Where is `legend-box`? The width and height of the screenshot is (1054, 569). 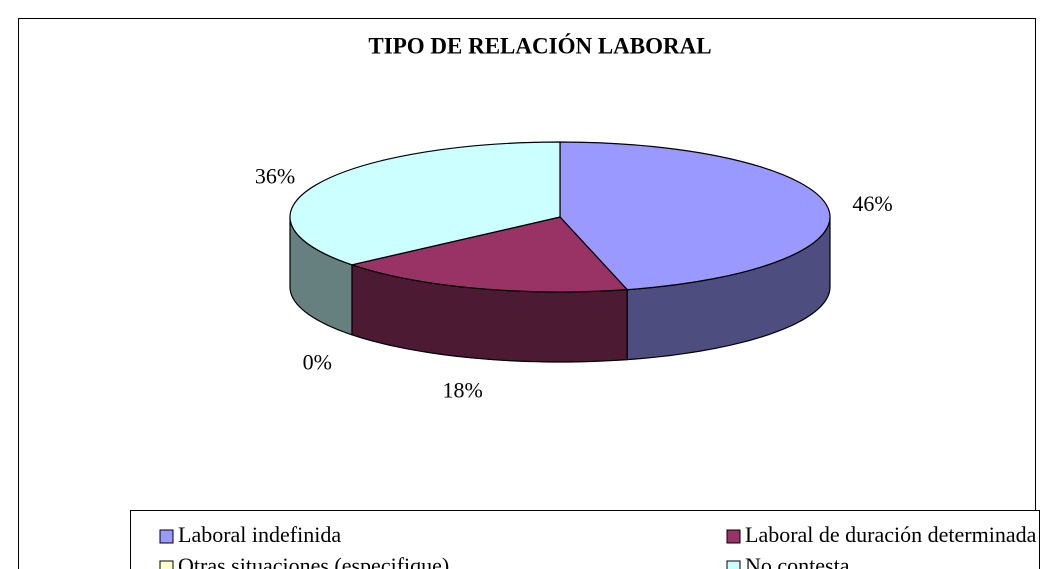 legend-box is located at coordinates (585, 539).